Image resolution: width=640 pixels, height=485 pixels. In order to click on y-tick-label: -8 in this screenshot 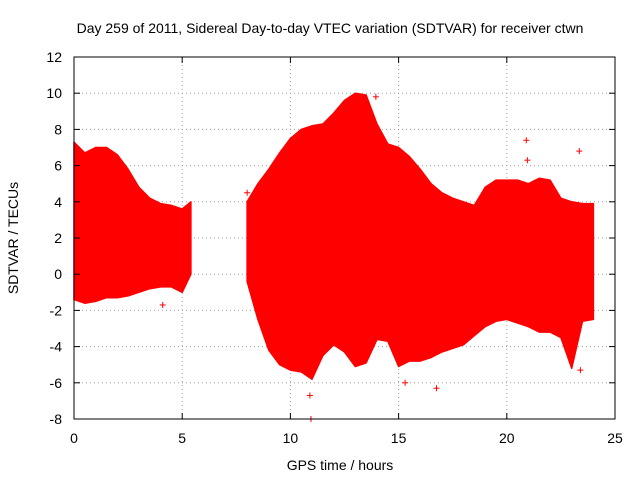, I will do `click(56, 419)`.